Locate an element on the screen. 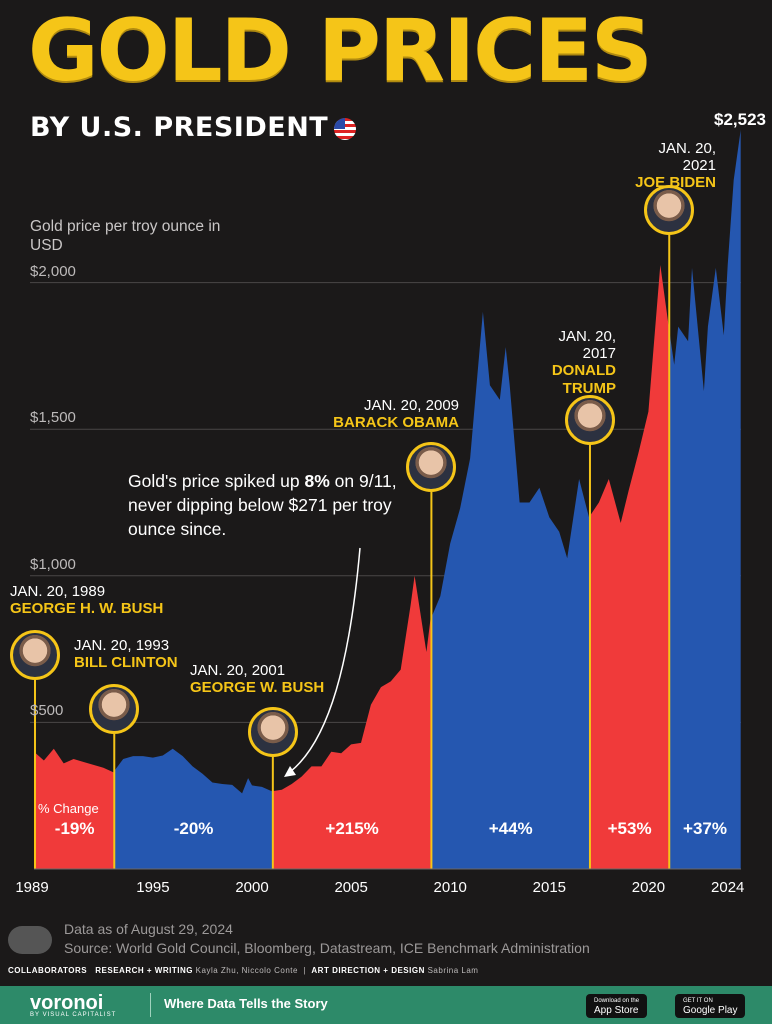 The image size is (772, 1024). x-tick-label: 2020 is located at coordinates (648, 887).